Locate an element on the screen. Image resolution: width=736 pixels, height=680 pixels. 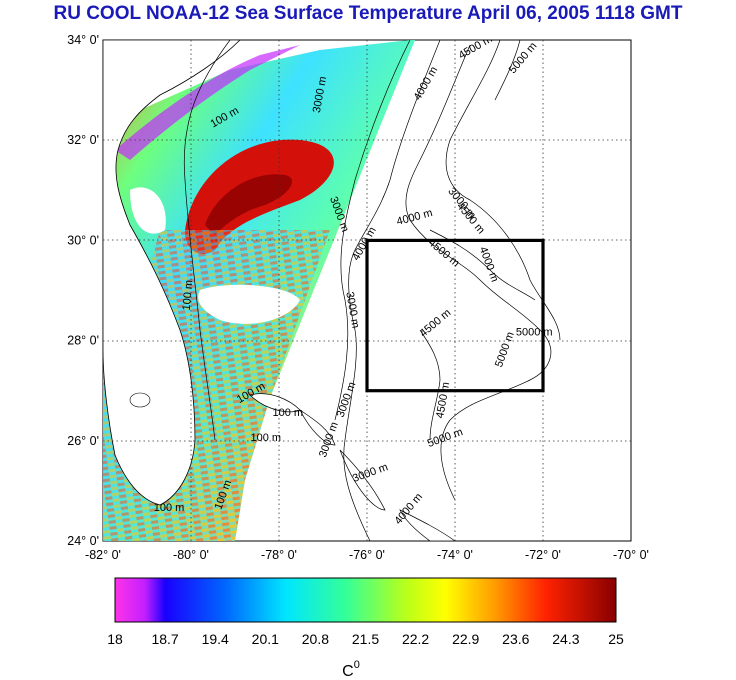
colorbar-ticks: 18 18.7 19.4 20.1 20.8 21.5 22.2 22.9 23.6 24.3 25 is located at coordinates (365, 639).